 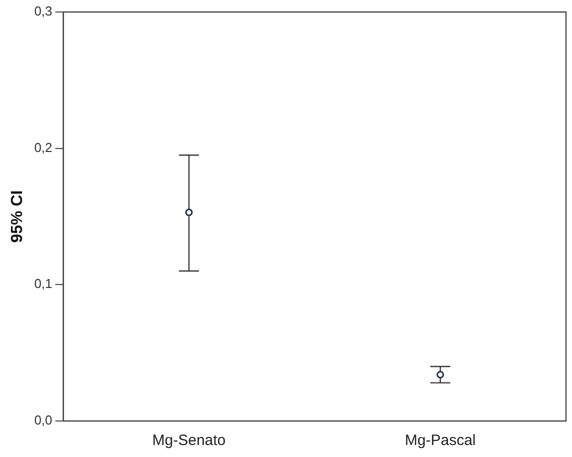 I want to click on x-tick-label: Mg-Pascal, so click(x=440, y=441).